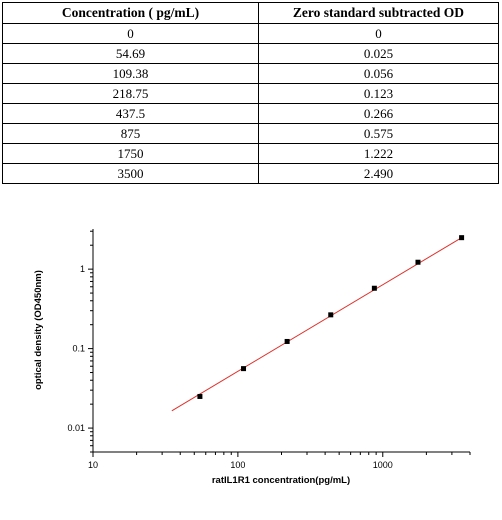 This screenshot has width=502, height=520. Describe the element at coordinates (130, 93) in the screenshot. I see `concentration-cell: 218.75` at that location.